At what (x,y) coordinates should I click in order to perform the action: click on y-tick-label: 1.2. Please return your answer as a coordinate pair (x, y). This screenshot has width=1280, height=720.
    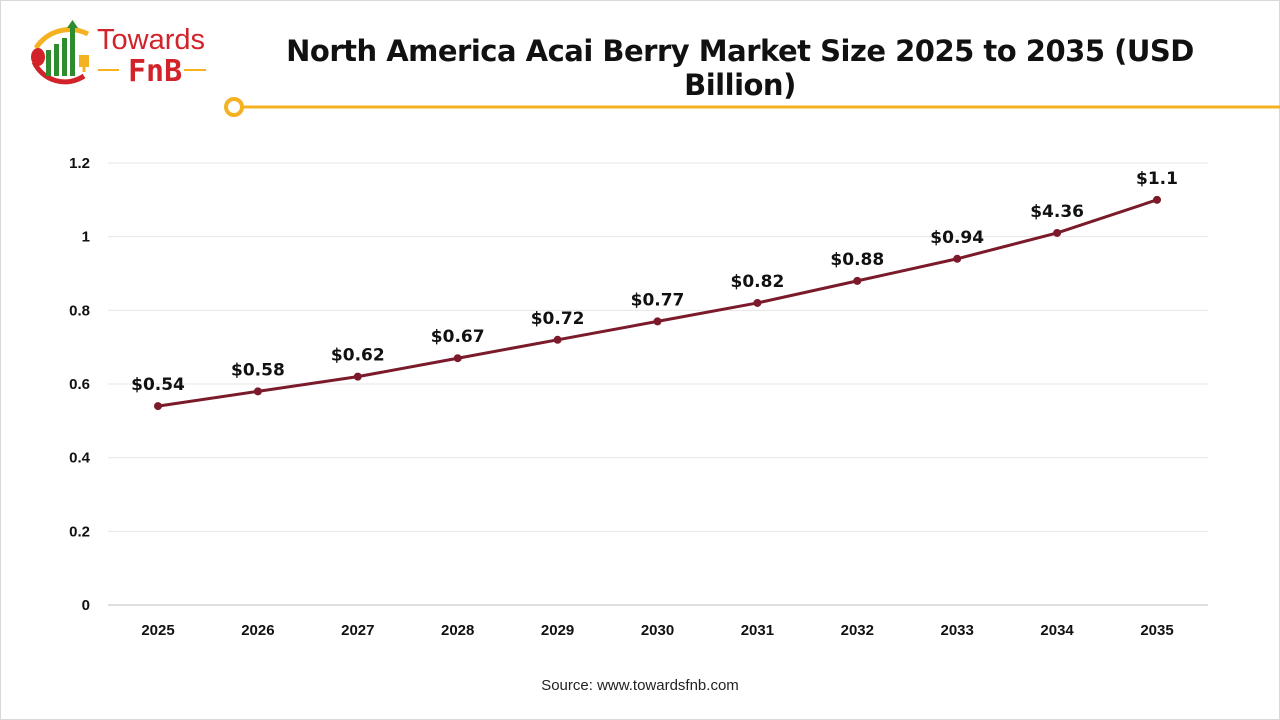
    Looking at the image, I should click on (79, 163).